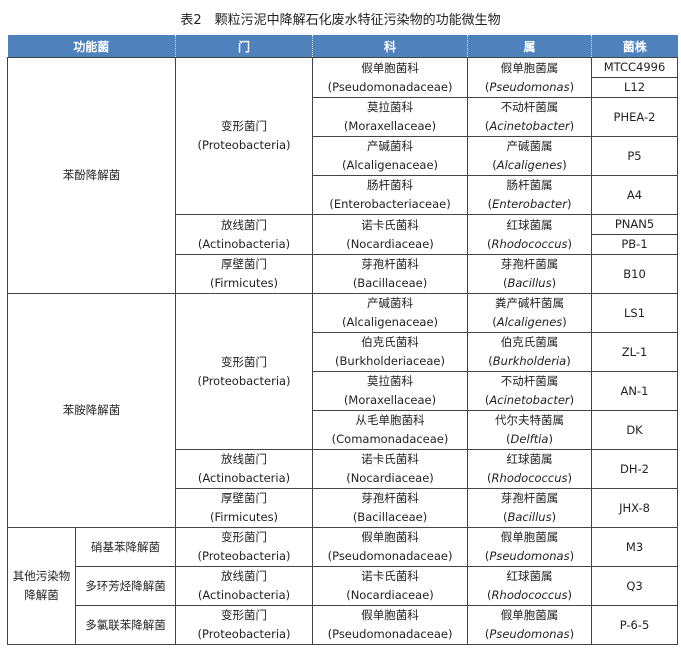 The height and width of the screenshot is (651, 681). What do you see at coordinates (529, 498) in the screenshot?
I see `cn-label: 芽孢杆菌属` at bounding box center [529, 498].